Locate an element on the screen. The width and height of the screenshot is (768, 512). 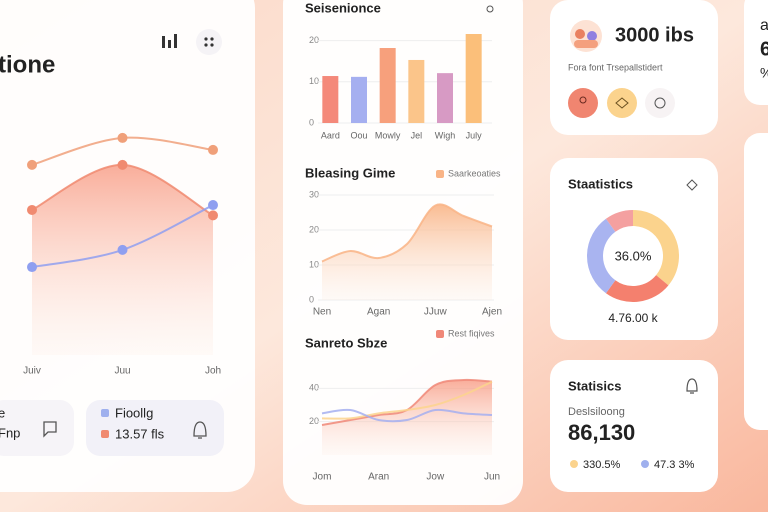
x-tick-label: Jom is located at coordinates (322, 477).